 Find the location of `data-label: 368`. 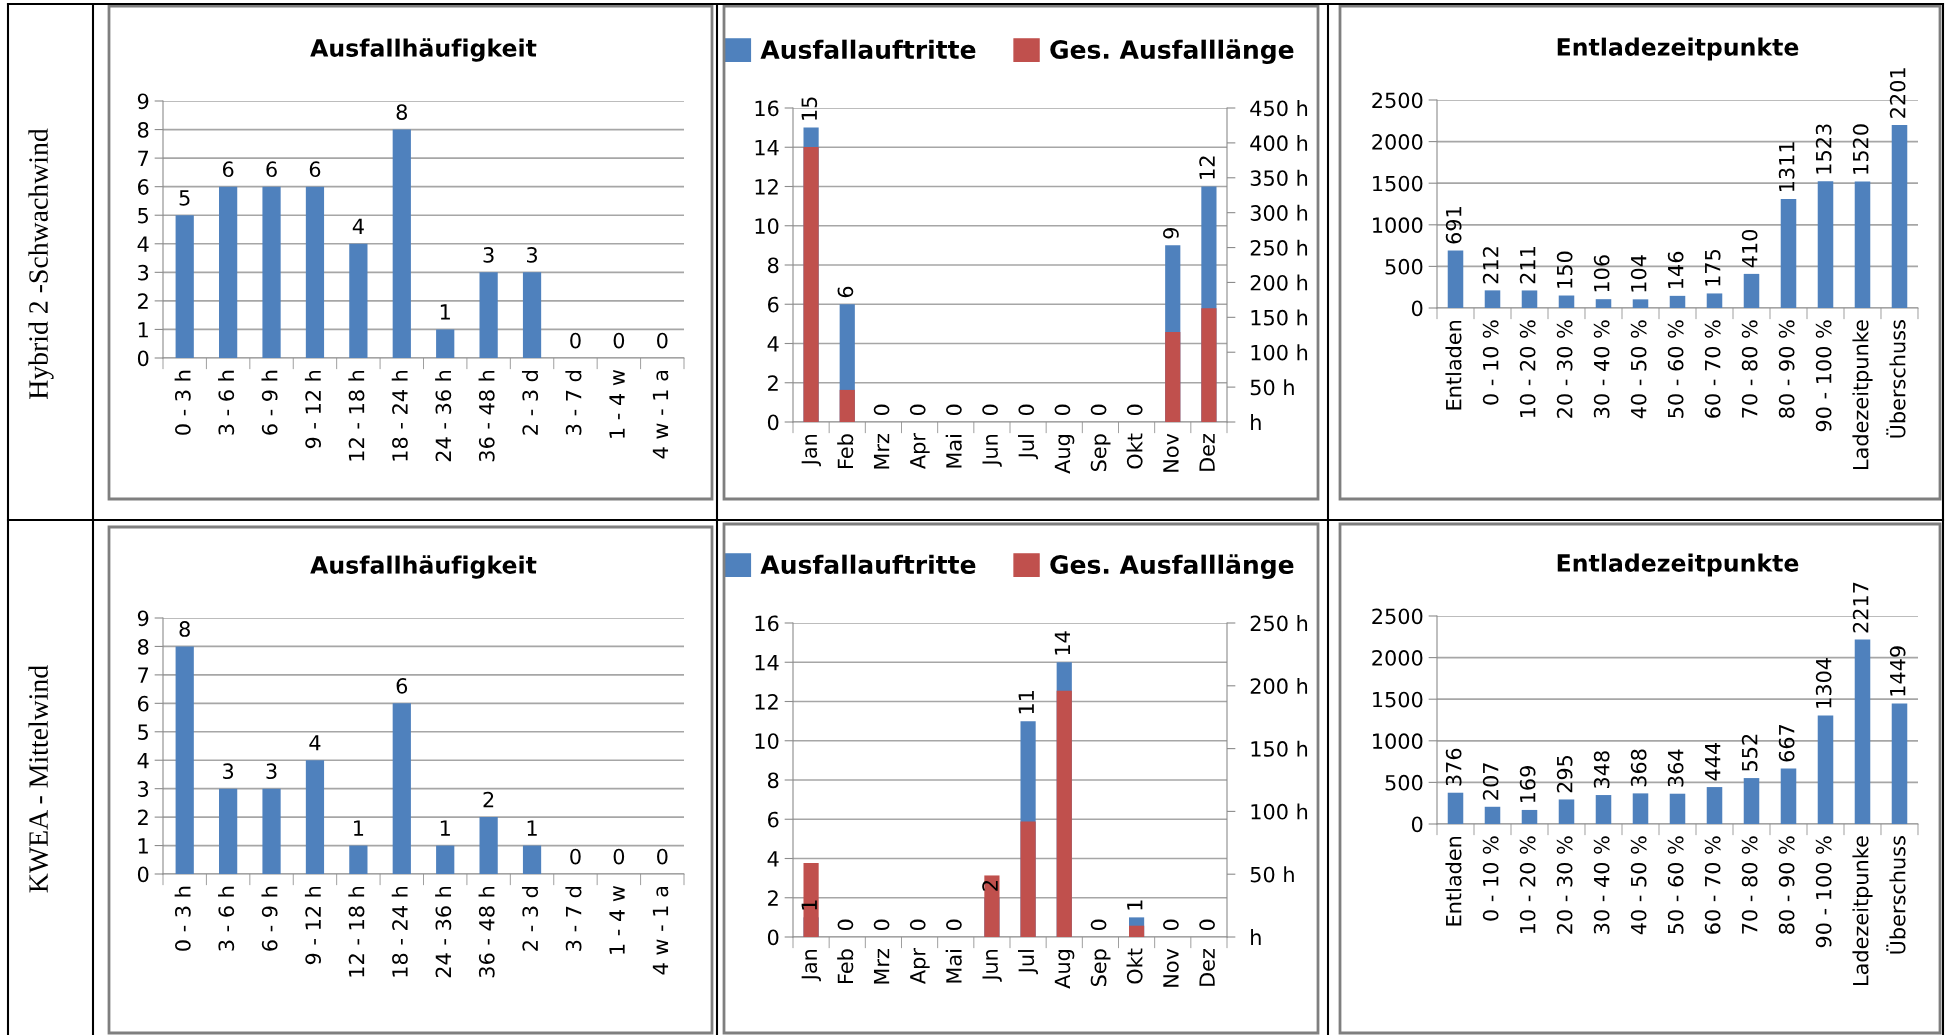

data-label: 368 is located at coordinates (1638, 768).